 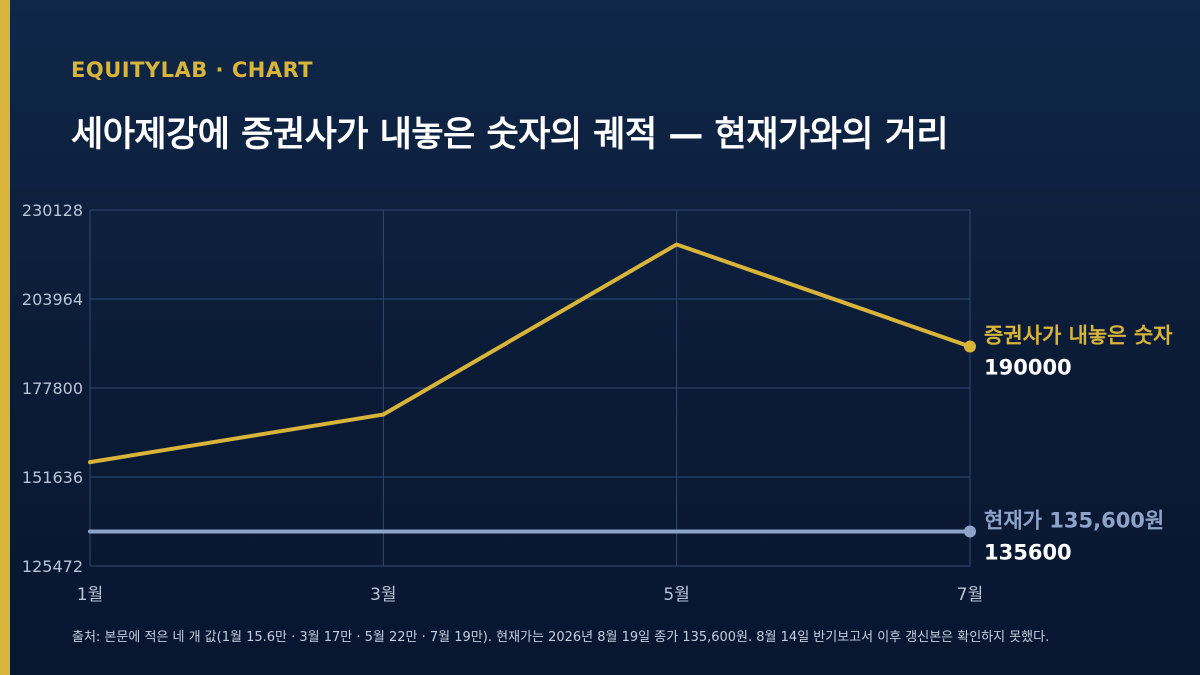 What do you see at coordinates (676, 595) in the screenshot?
I see `x-tick-label: 5월` at bounding box center [676, 595].